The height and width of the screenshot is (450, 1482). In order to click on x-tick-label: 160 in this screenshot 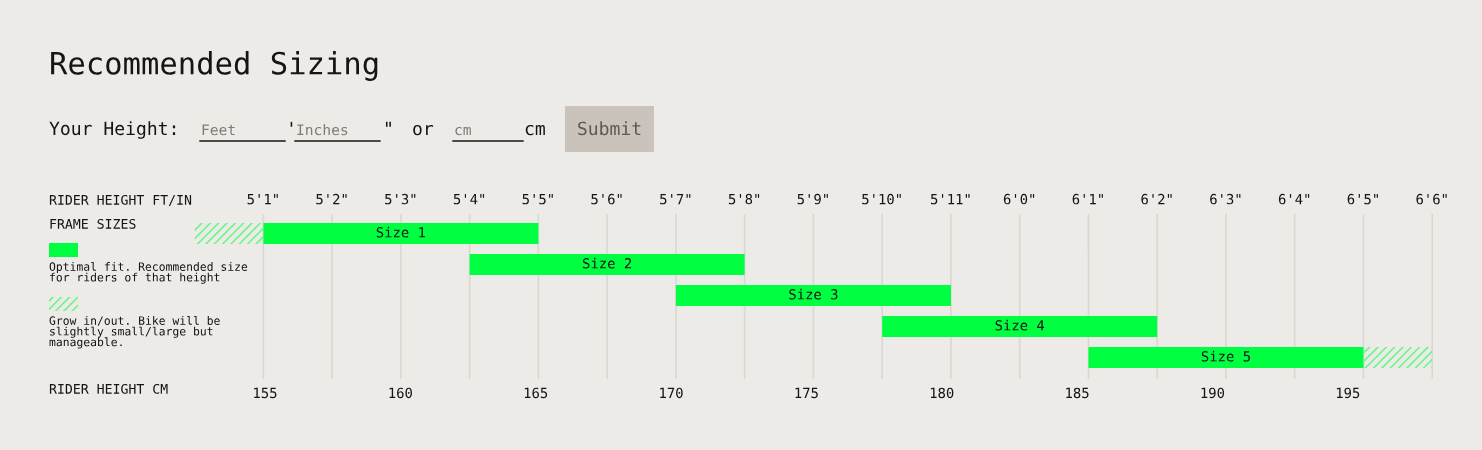, I will do `click(400, 393)`.